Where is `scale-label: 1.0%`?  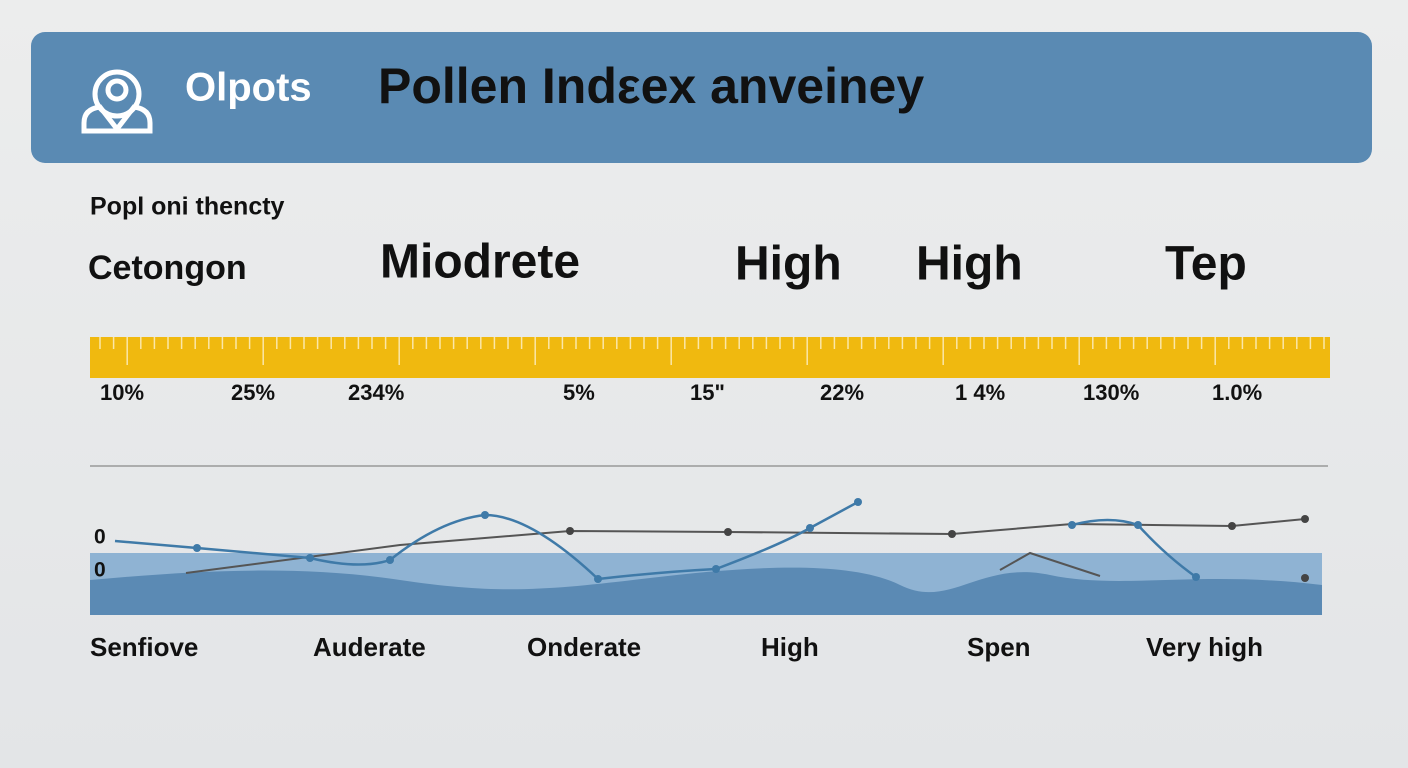
scale-label: 1.0% is located at coordinates (1237, 392).